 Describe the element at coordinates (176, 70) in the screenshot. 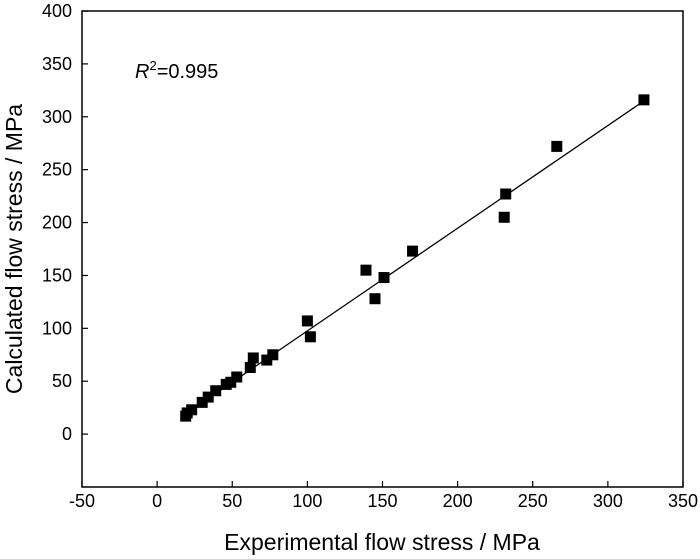

I see `r-squared-annotation: R2=0.995` at that location.